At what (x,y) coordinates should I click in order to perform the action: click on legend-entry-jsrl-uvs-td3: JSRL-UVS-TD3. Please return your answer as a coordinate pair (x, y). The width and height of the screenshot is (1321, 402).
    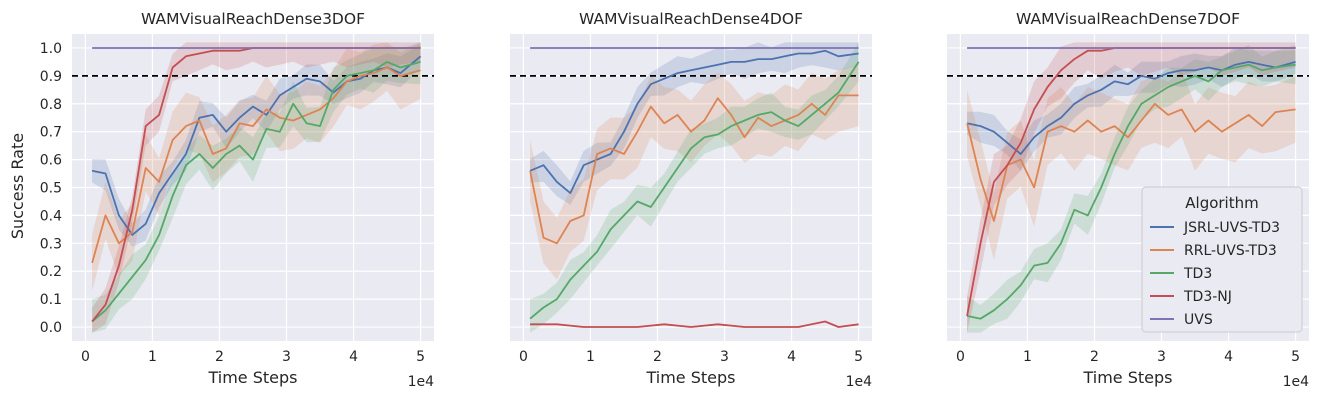
    Looking at the image, I should click on (1231, 228).